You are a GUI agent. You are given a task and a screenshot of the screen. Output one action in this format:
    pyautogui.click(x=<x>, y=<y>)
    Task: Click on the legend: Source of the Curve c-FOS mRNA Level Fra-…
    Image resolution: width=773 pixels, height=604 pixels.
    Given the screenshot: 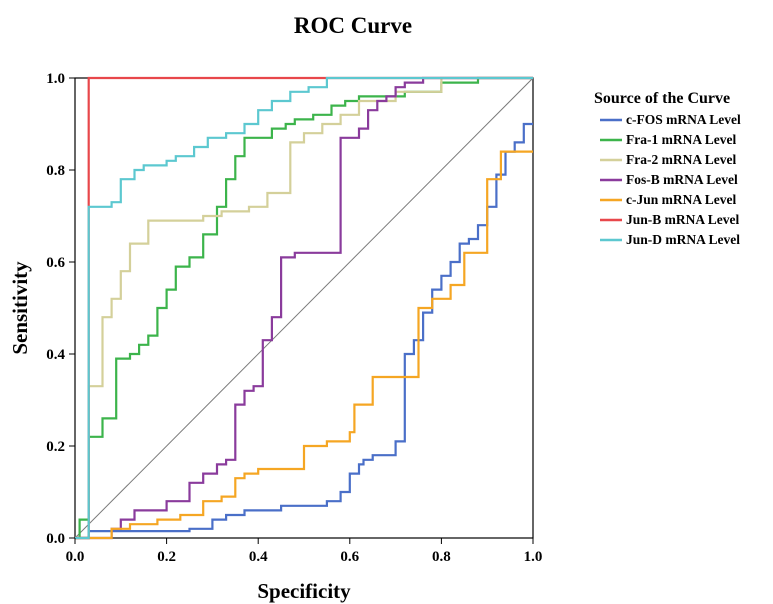 What is the action you would take?
    pyautogui.click(x=667, y=168)
    